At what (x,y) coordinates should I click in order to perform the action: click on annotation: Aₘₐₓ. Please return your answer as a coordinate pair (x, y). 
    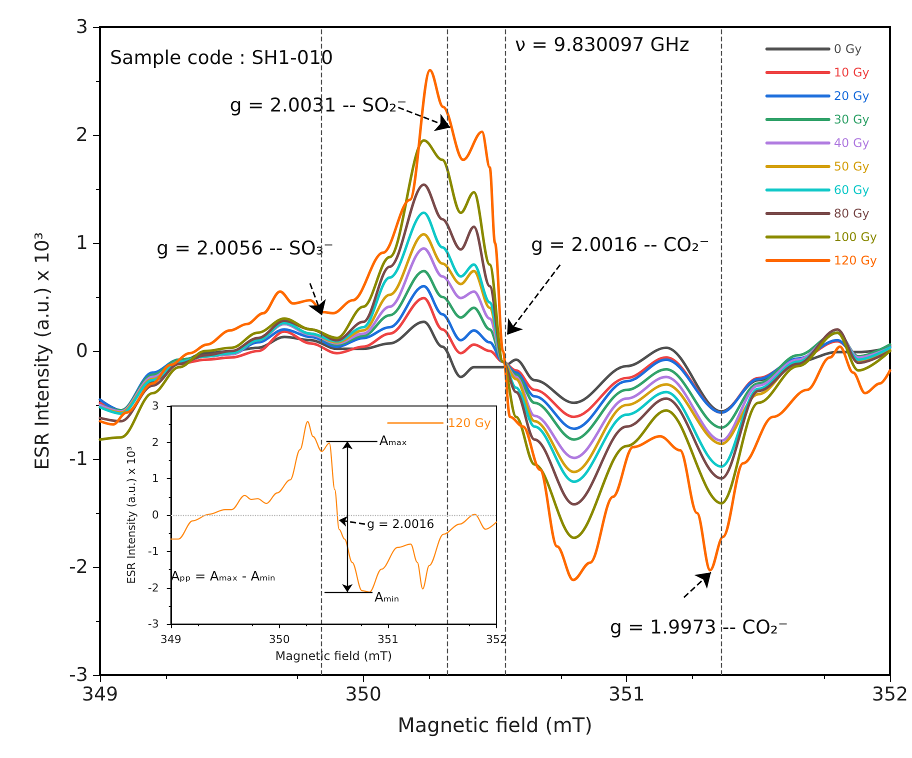
    Looking at the image, I should click on (393, 441).